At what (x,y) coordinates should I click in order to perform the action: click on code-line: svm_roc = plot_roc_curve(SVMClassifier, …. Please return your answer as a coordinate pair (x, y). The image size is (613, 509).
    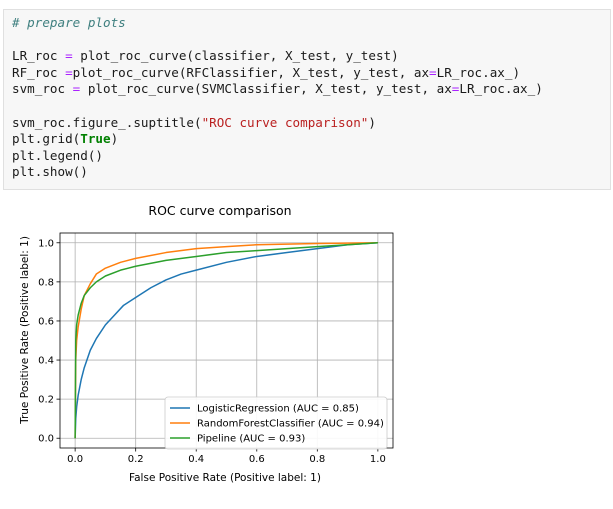
    Looking at the image, I should click on (307, 89).